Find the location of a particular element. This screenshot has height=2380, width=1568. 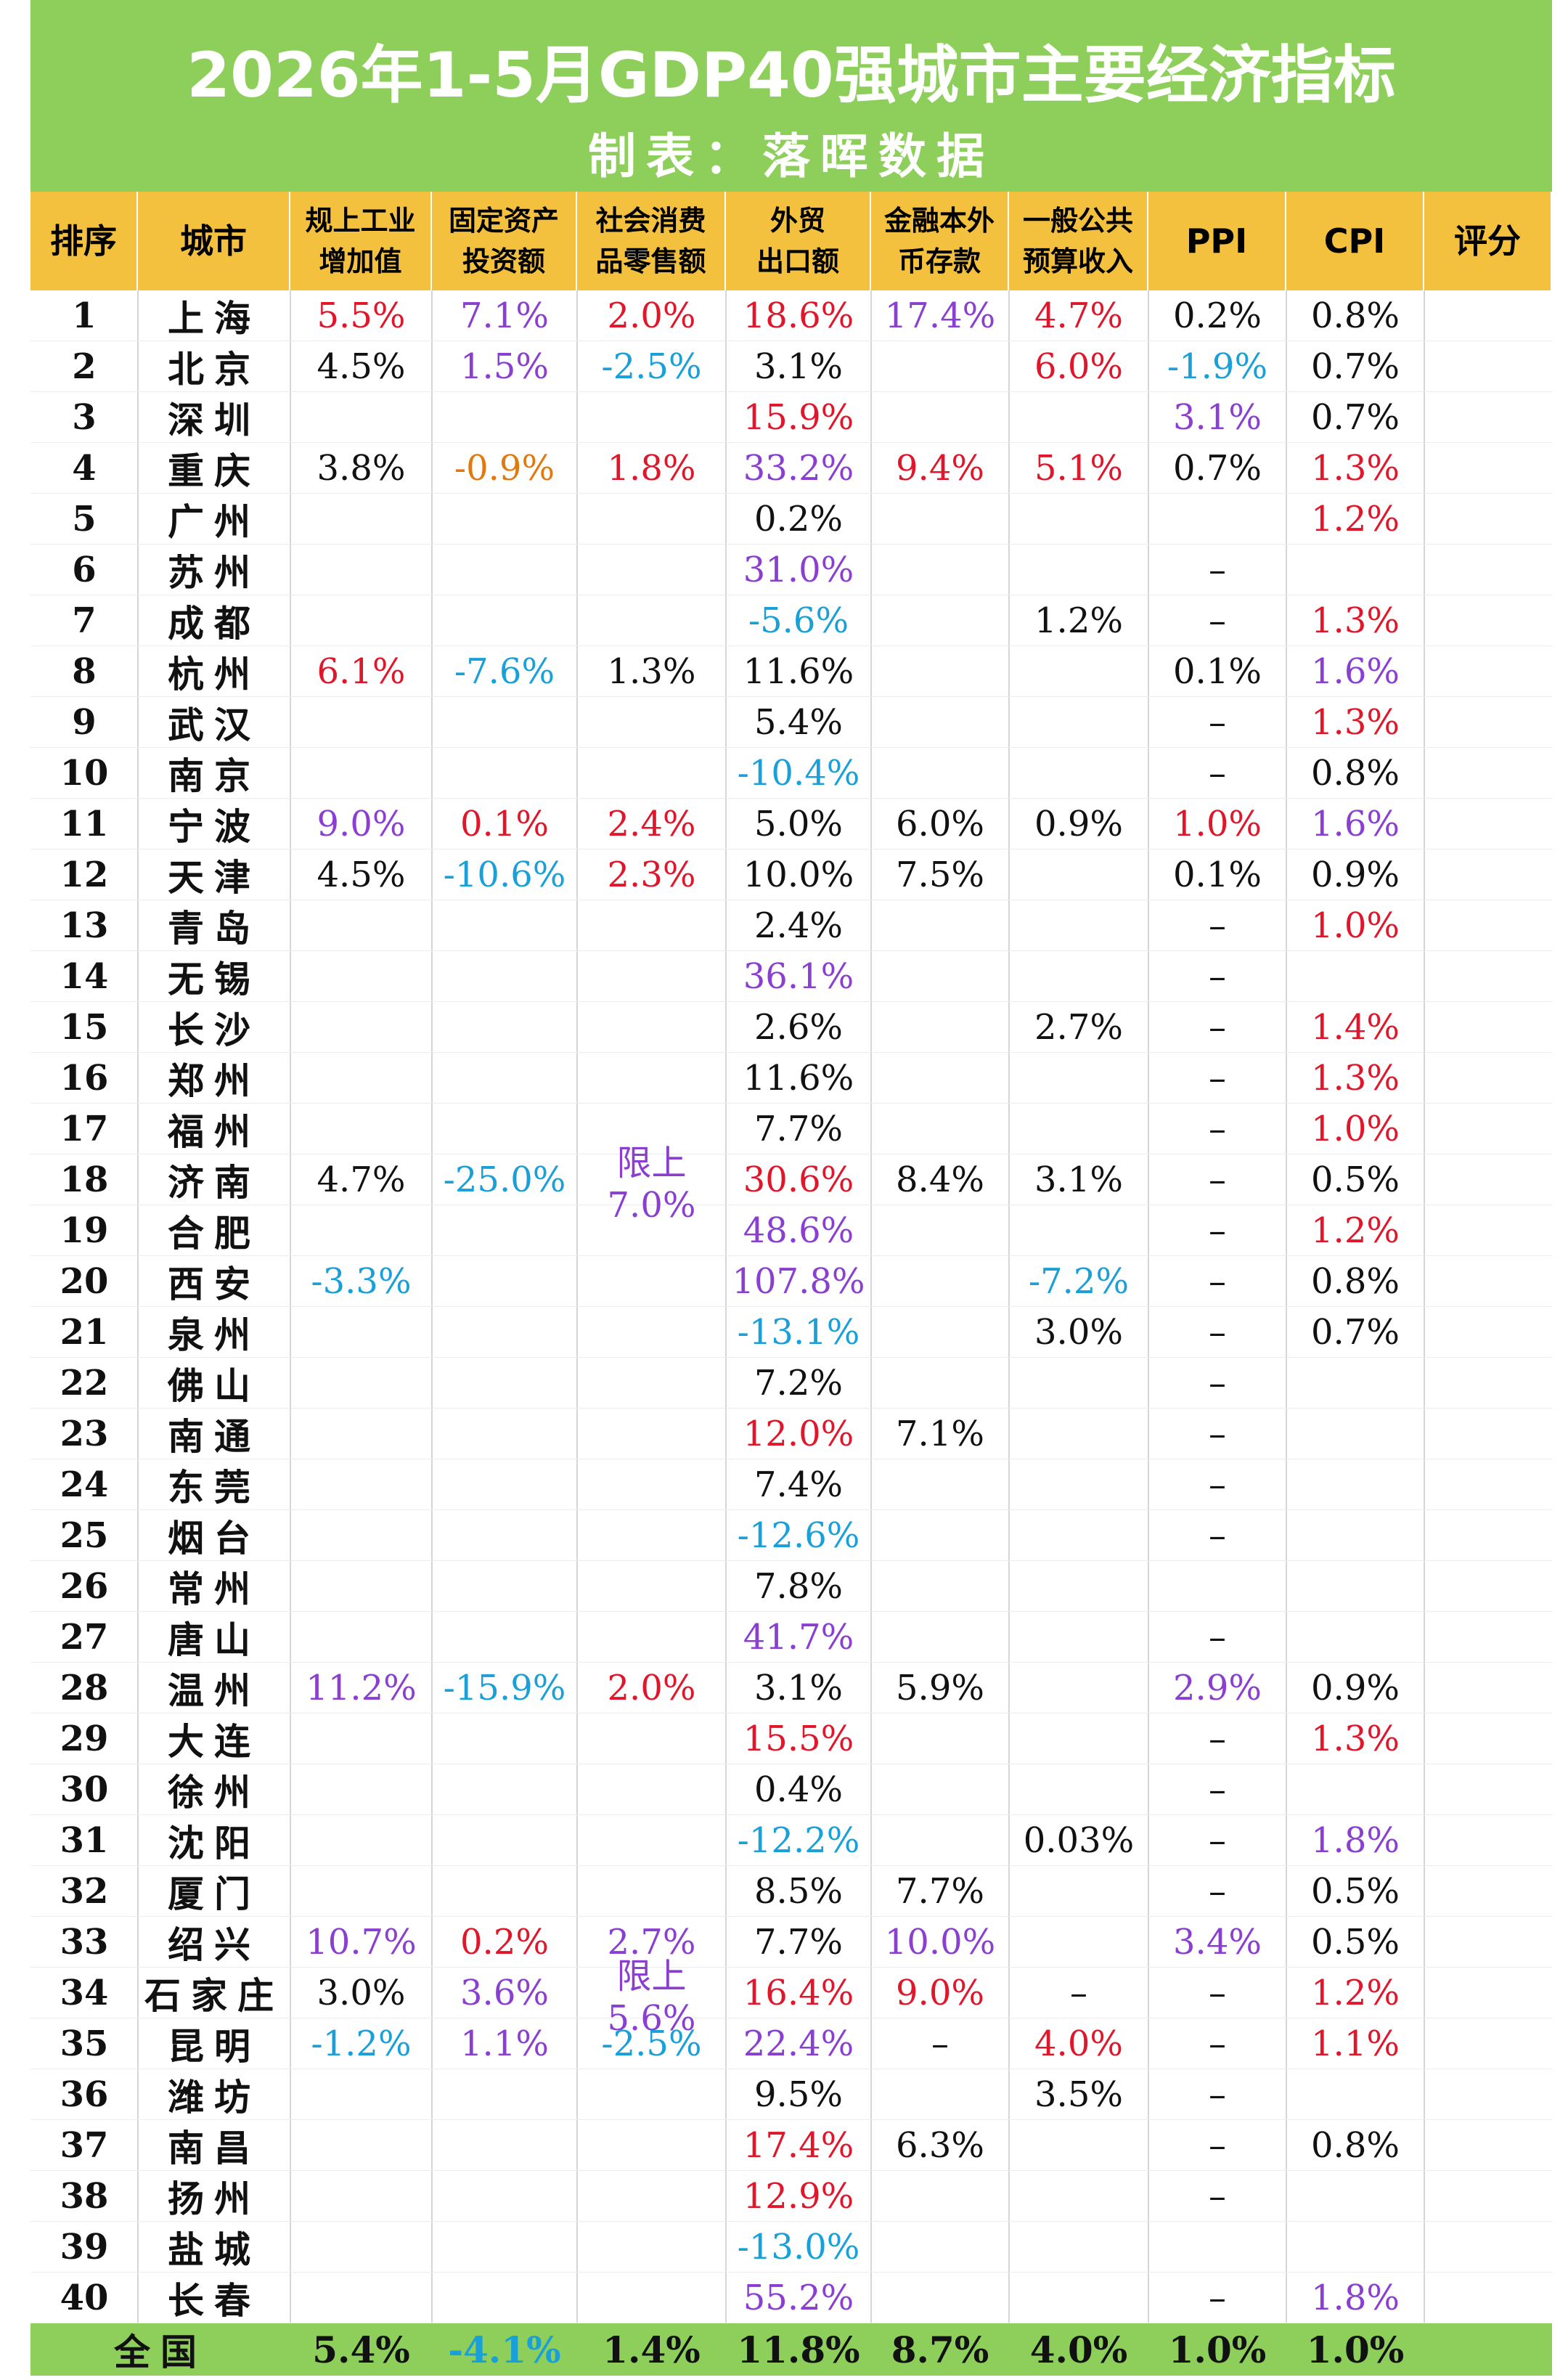

header-line: 社会消费 is located at coordinates (651, 221).